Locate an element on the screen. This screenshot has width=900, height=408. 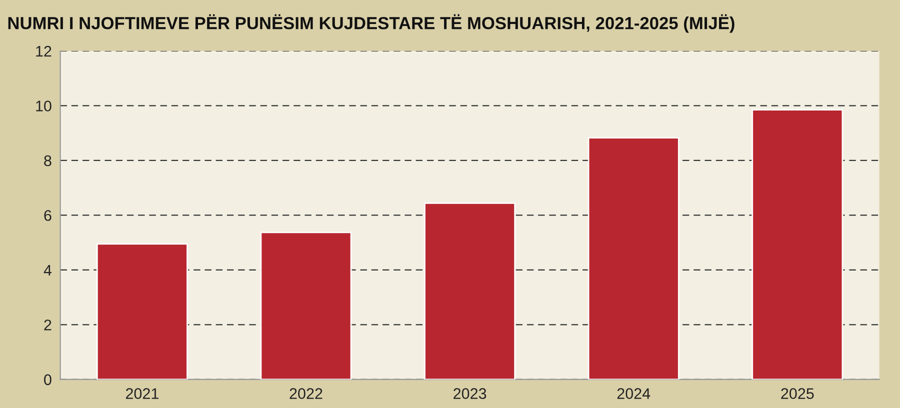
y-tick-label: 0 is located at coordinates (48, 380).